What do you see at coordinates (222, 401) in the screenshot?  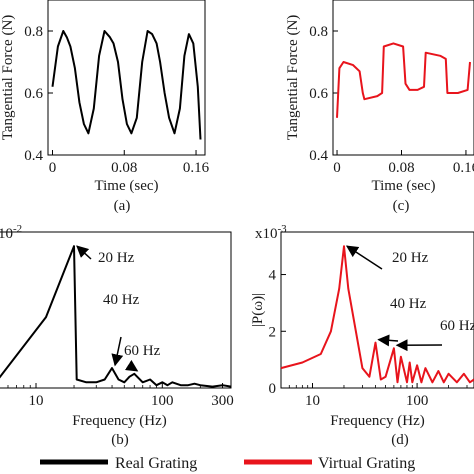 I see `x-tick-label: 300` at bounding box center [222, 401].